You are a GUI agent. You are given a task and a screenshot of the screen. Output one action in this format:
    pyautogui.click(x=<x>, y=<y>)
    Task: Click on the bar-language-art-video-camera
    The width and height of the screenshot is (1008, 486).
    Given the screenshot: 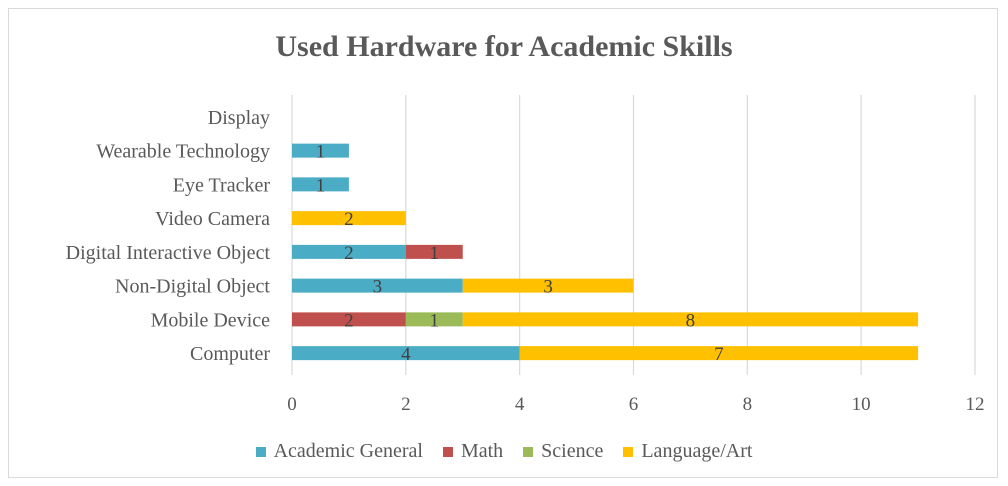 What is the action you would take?
    pyautogui.click(x=349, y=218)
    